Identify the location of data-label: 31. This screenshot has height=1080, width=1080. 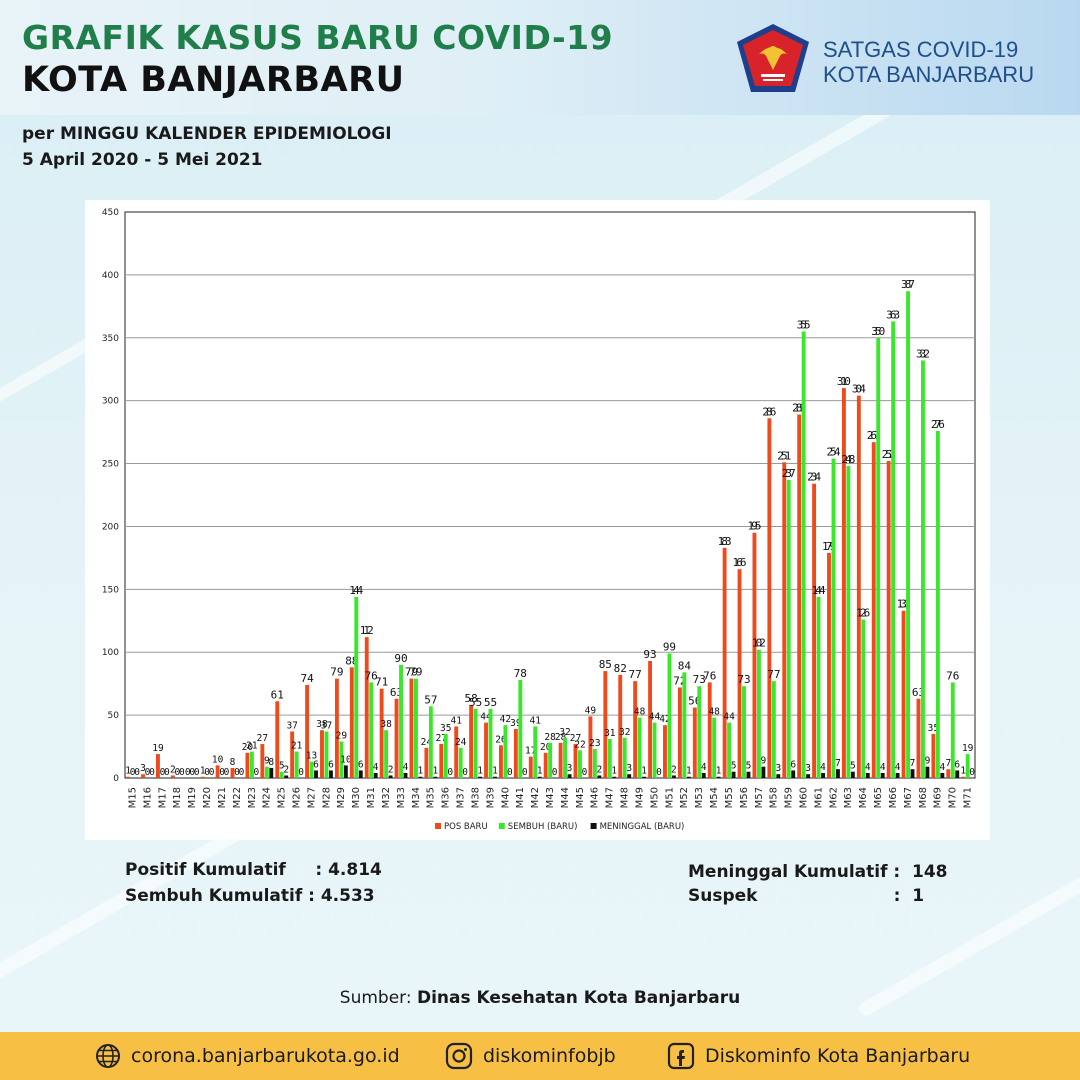
(610, 733).